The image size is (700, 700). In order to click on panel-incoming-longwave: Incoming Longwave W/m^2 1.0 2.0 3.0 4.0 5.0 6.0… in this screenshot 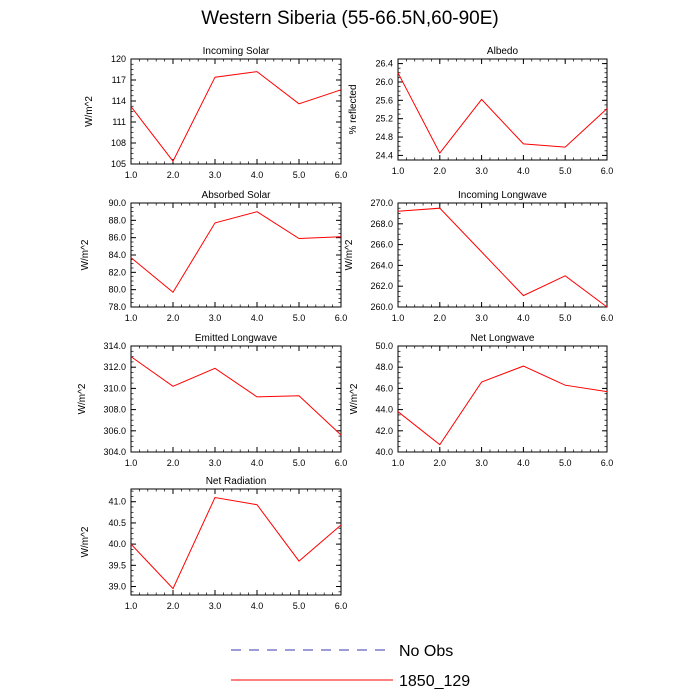, I will do `click(478, 256)`.